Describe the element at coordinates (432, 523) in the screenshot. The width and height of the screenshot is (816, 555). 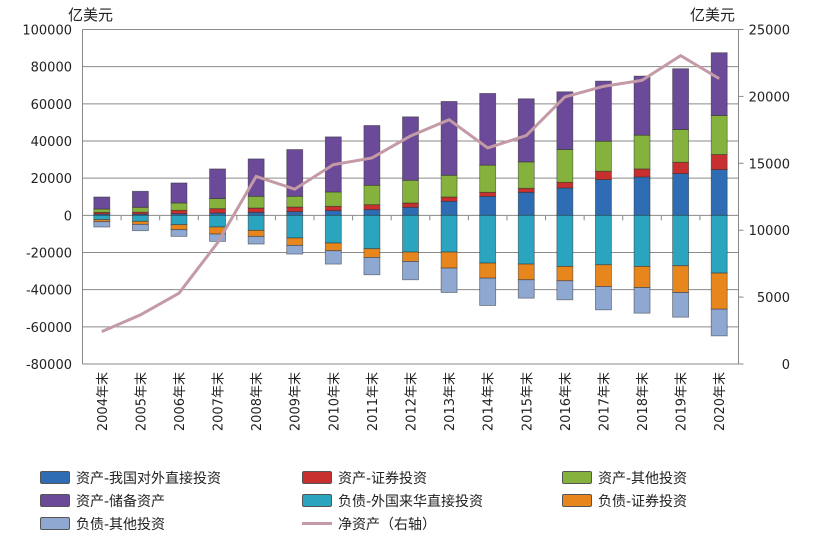
I see `legend-item: 净资产（右轴）` at that location.